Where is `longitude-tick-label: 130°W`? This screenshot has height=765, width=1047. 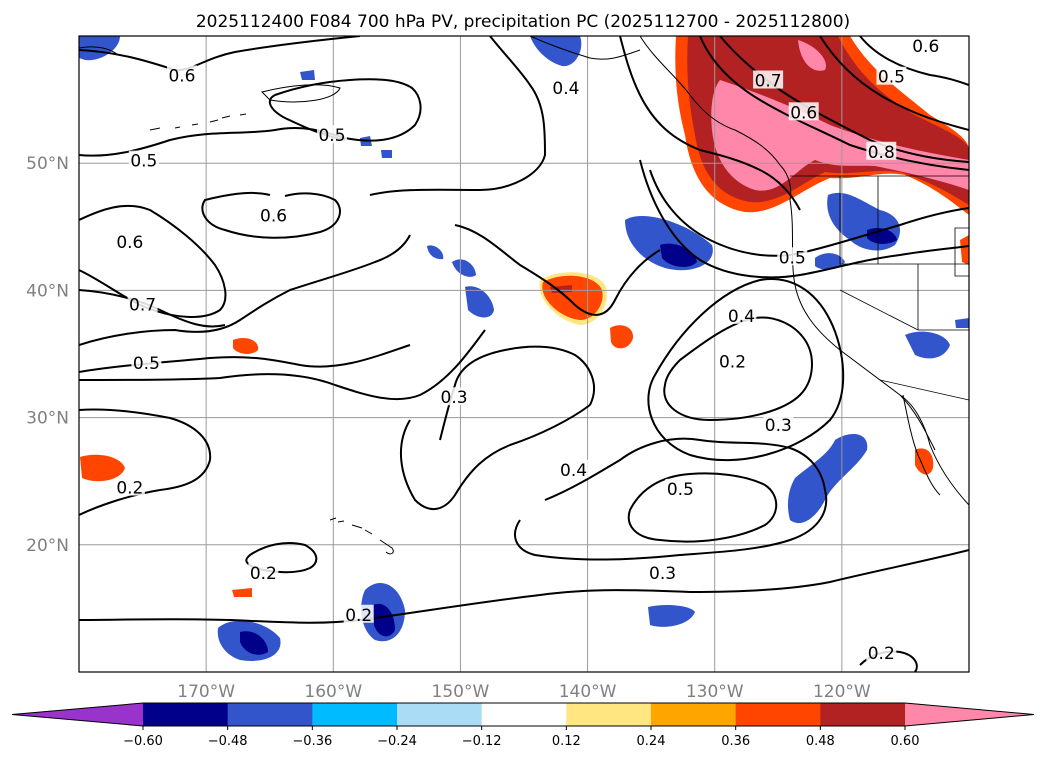
longitude-tick-label: 130°W is located at coordinates (715, 692).